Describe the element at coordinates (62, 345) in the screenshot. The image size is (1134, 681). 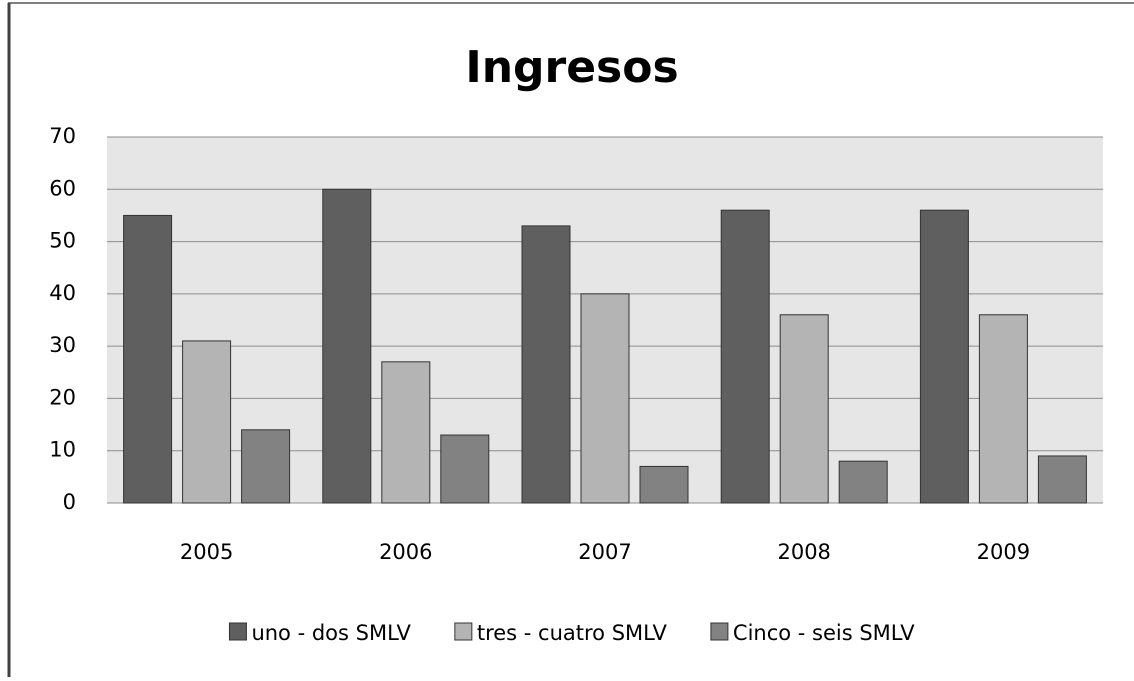
I see `y-tick-label: 30` at that location.